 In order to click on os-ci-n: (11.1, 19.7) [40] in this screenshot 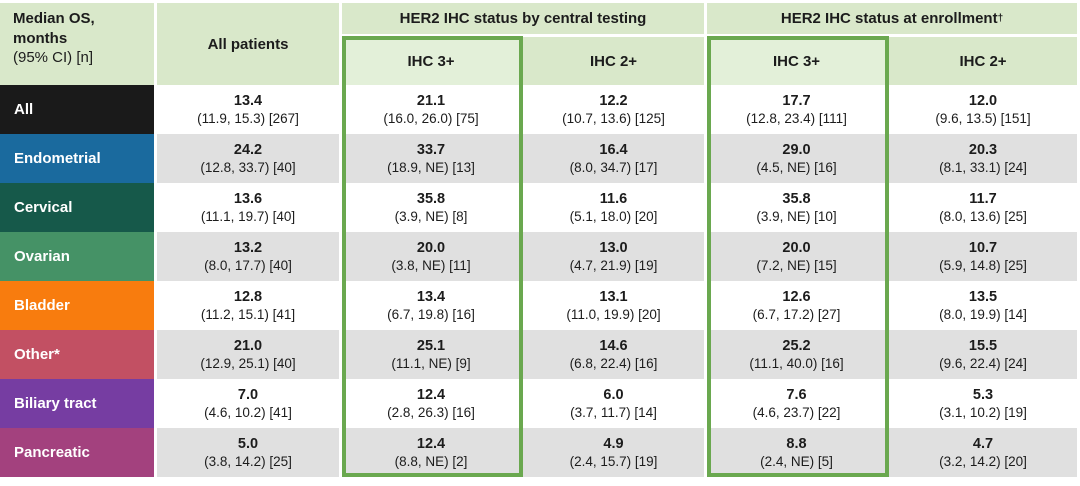, I will do `click(248, 217)`.